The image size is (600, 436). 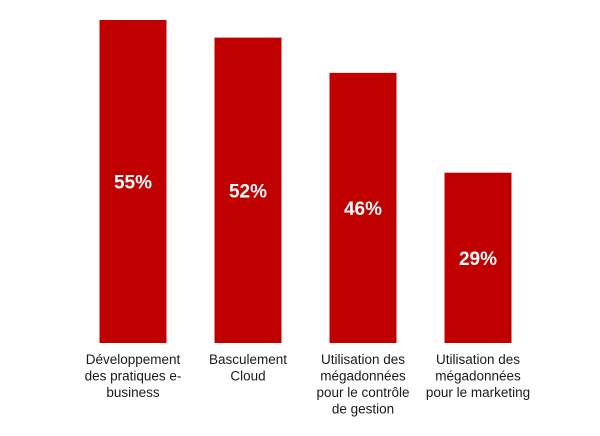 I want to click on category-label-1: Développement des pratiques e-business, so click(x=133, y=376).